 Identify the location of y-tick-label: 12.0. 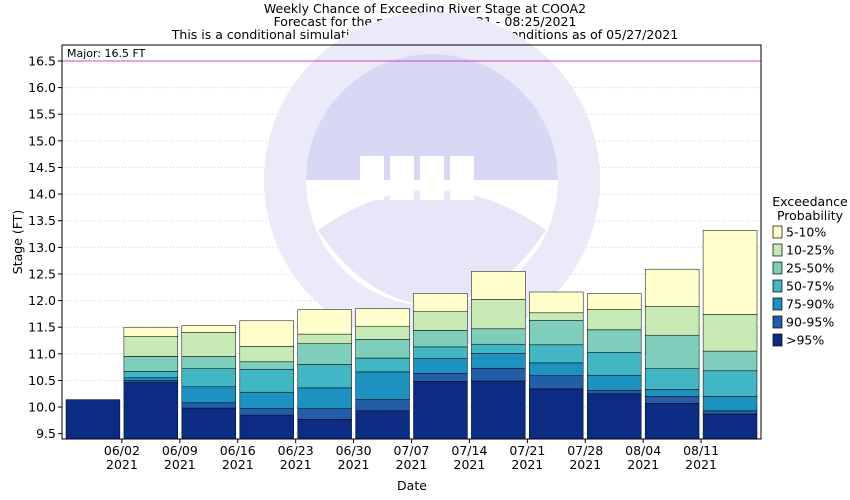
(42, 300).